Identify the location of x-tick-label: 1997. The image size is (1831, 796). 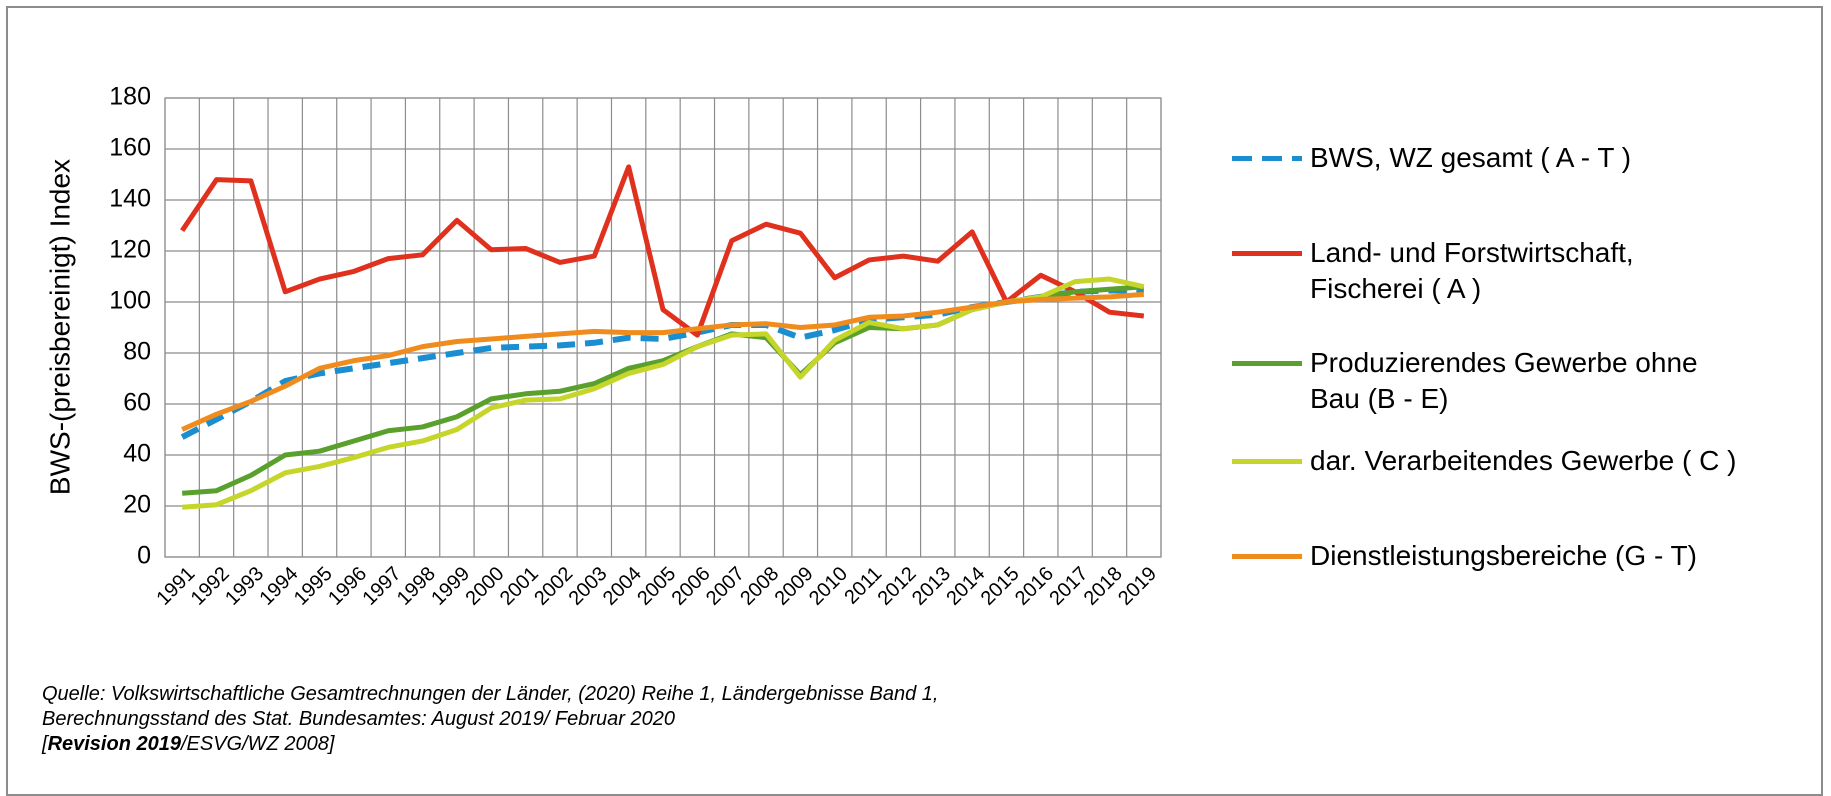
(381, 586).